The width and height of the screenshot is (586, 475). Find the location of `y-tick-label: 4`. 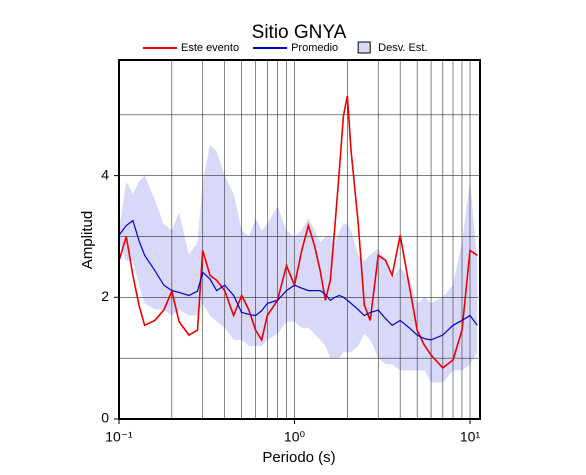

y-tick-label: 4 is located at coordinates (105, 174).